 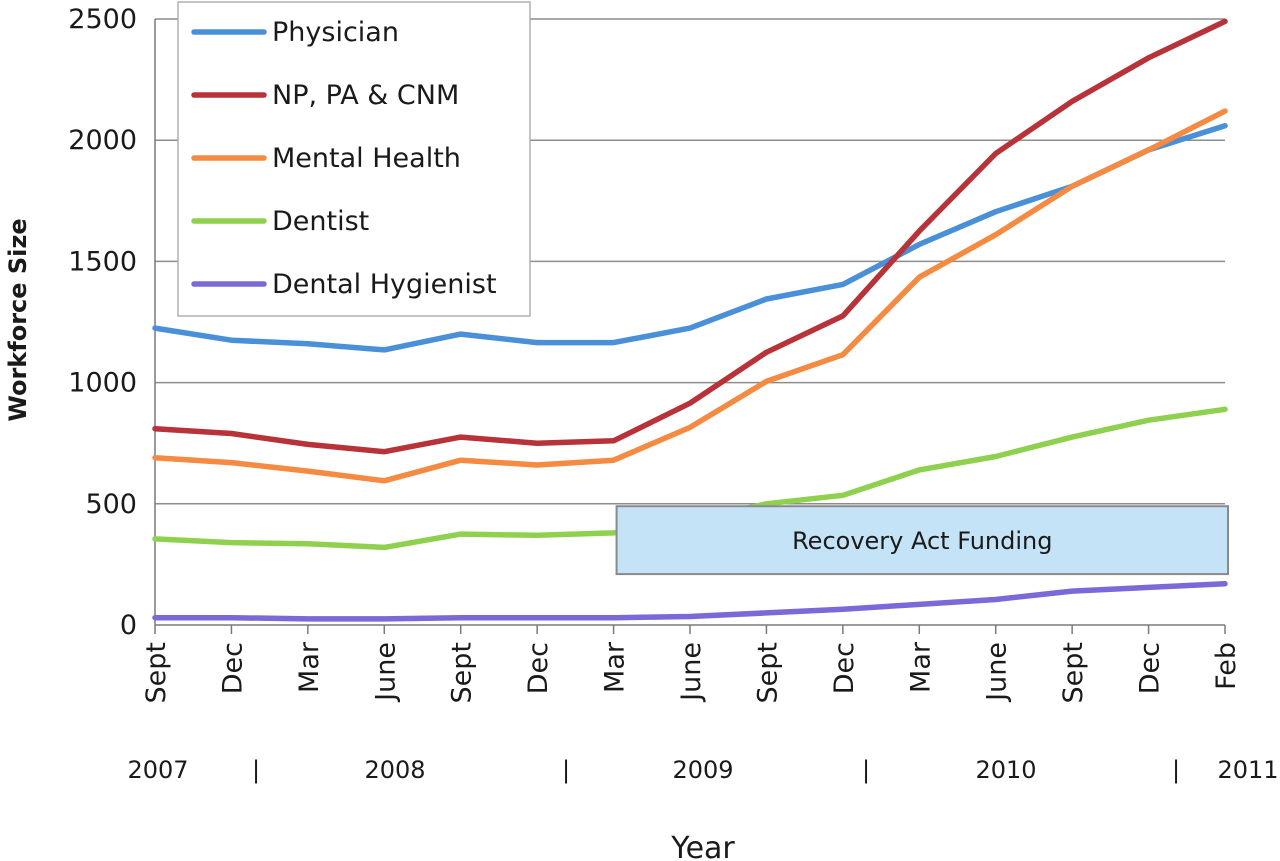 I want to click on y-axis-label: Workforce Size, so click(x=18, y=319).